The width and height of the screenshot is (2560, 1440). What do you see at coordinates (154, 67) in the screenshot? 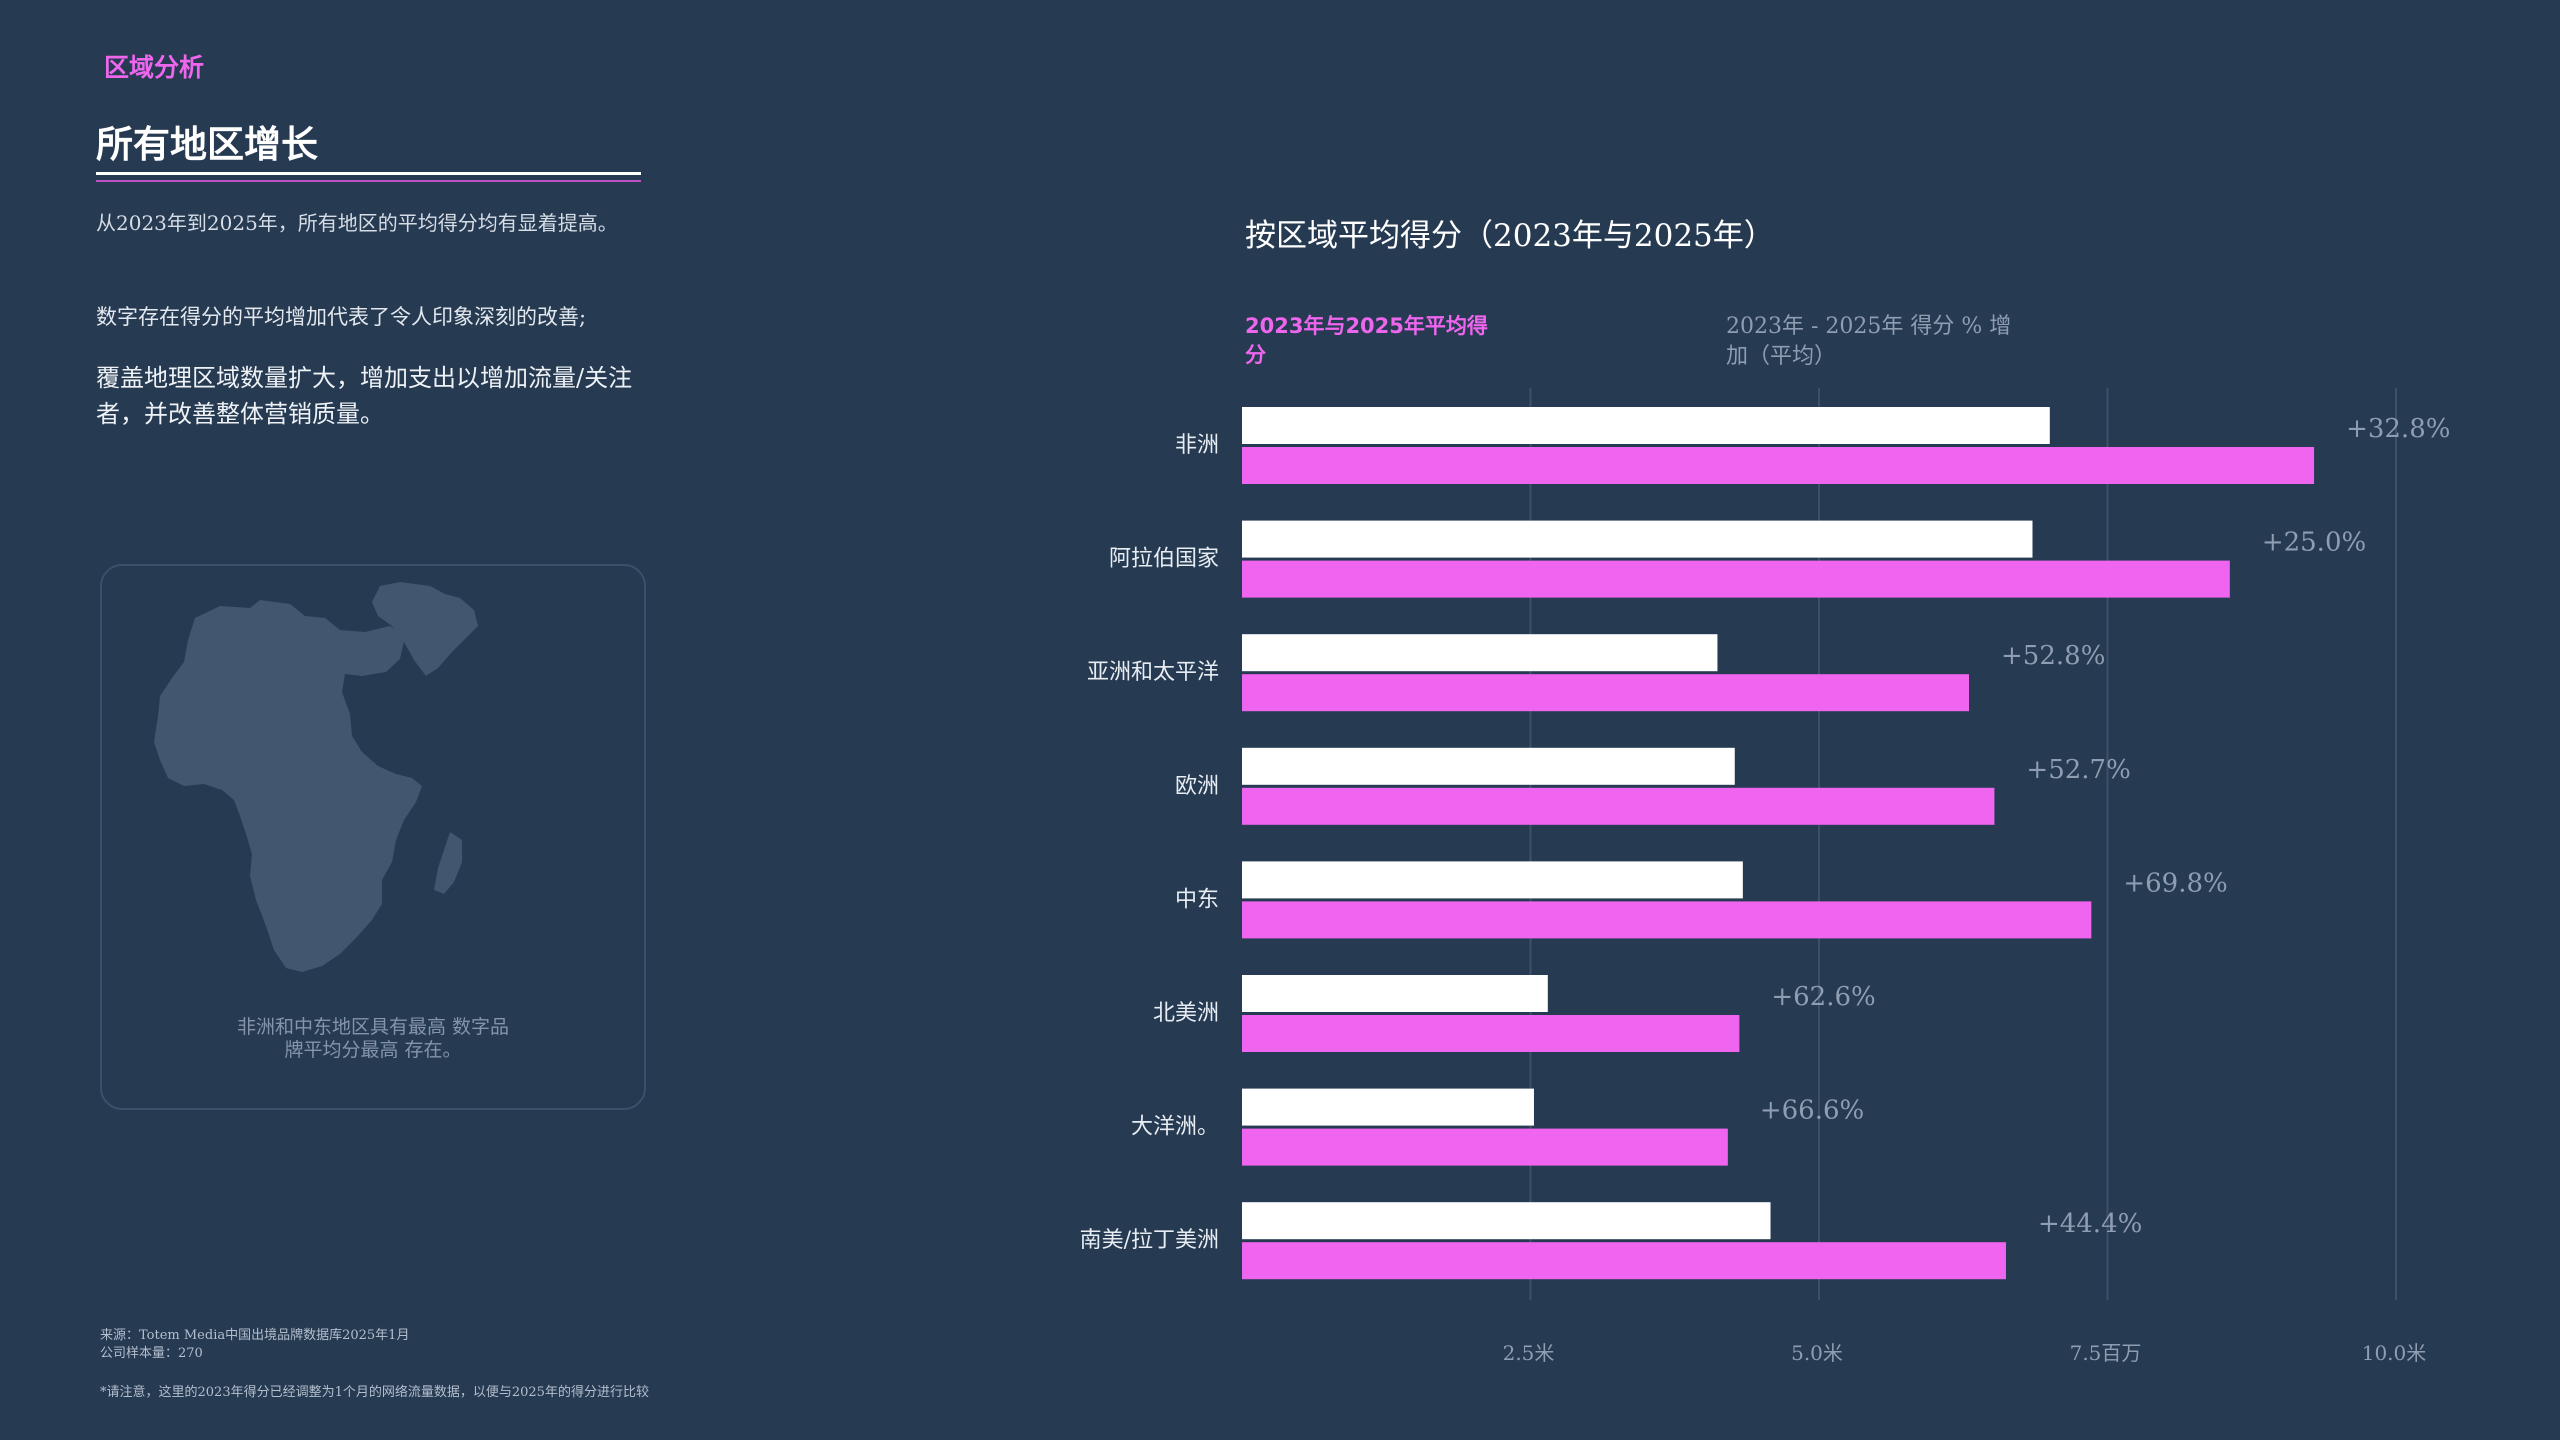
I see `section-eyebrow: 区域分析` at bounding box center [154, 67].